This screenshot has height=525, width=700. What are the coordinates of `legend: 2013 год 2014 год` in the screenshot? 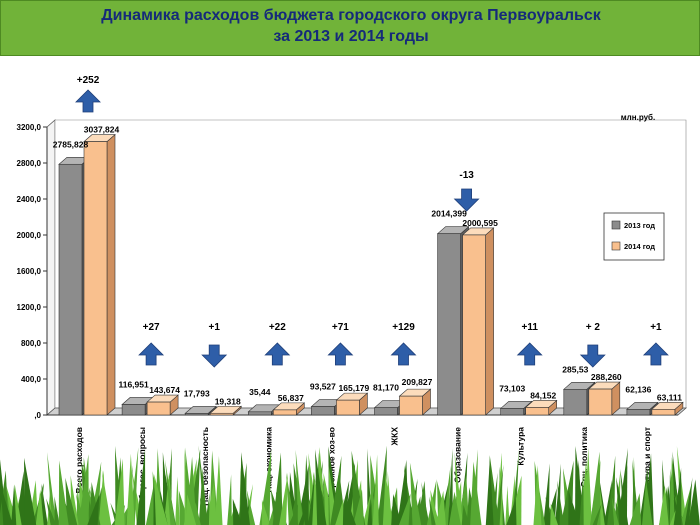 It's located at (634, 236).